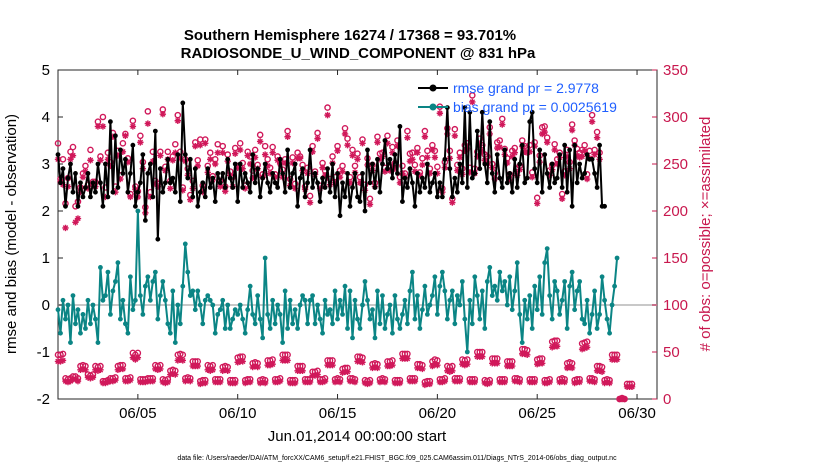 The width and height of the screenshot is (830, 470). Describe the element at coordinates (11, 234) in the screenshot. I see `y-axis-label: rmse and bias (model - observation)` at that location.